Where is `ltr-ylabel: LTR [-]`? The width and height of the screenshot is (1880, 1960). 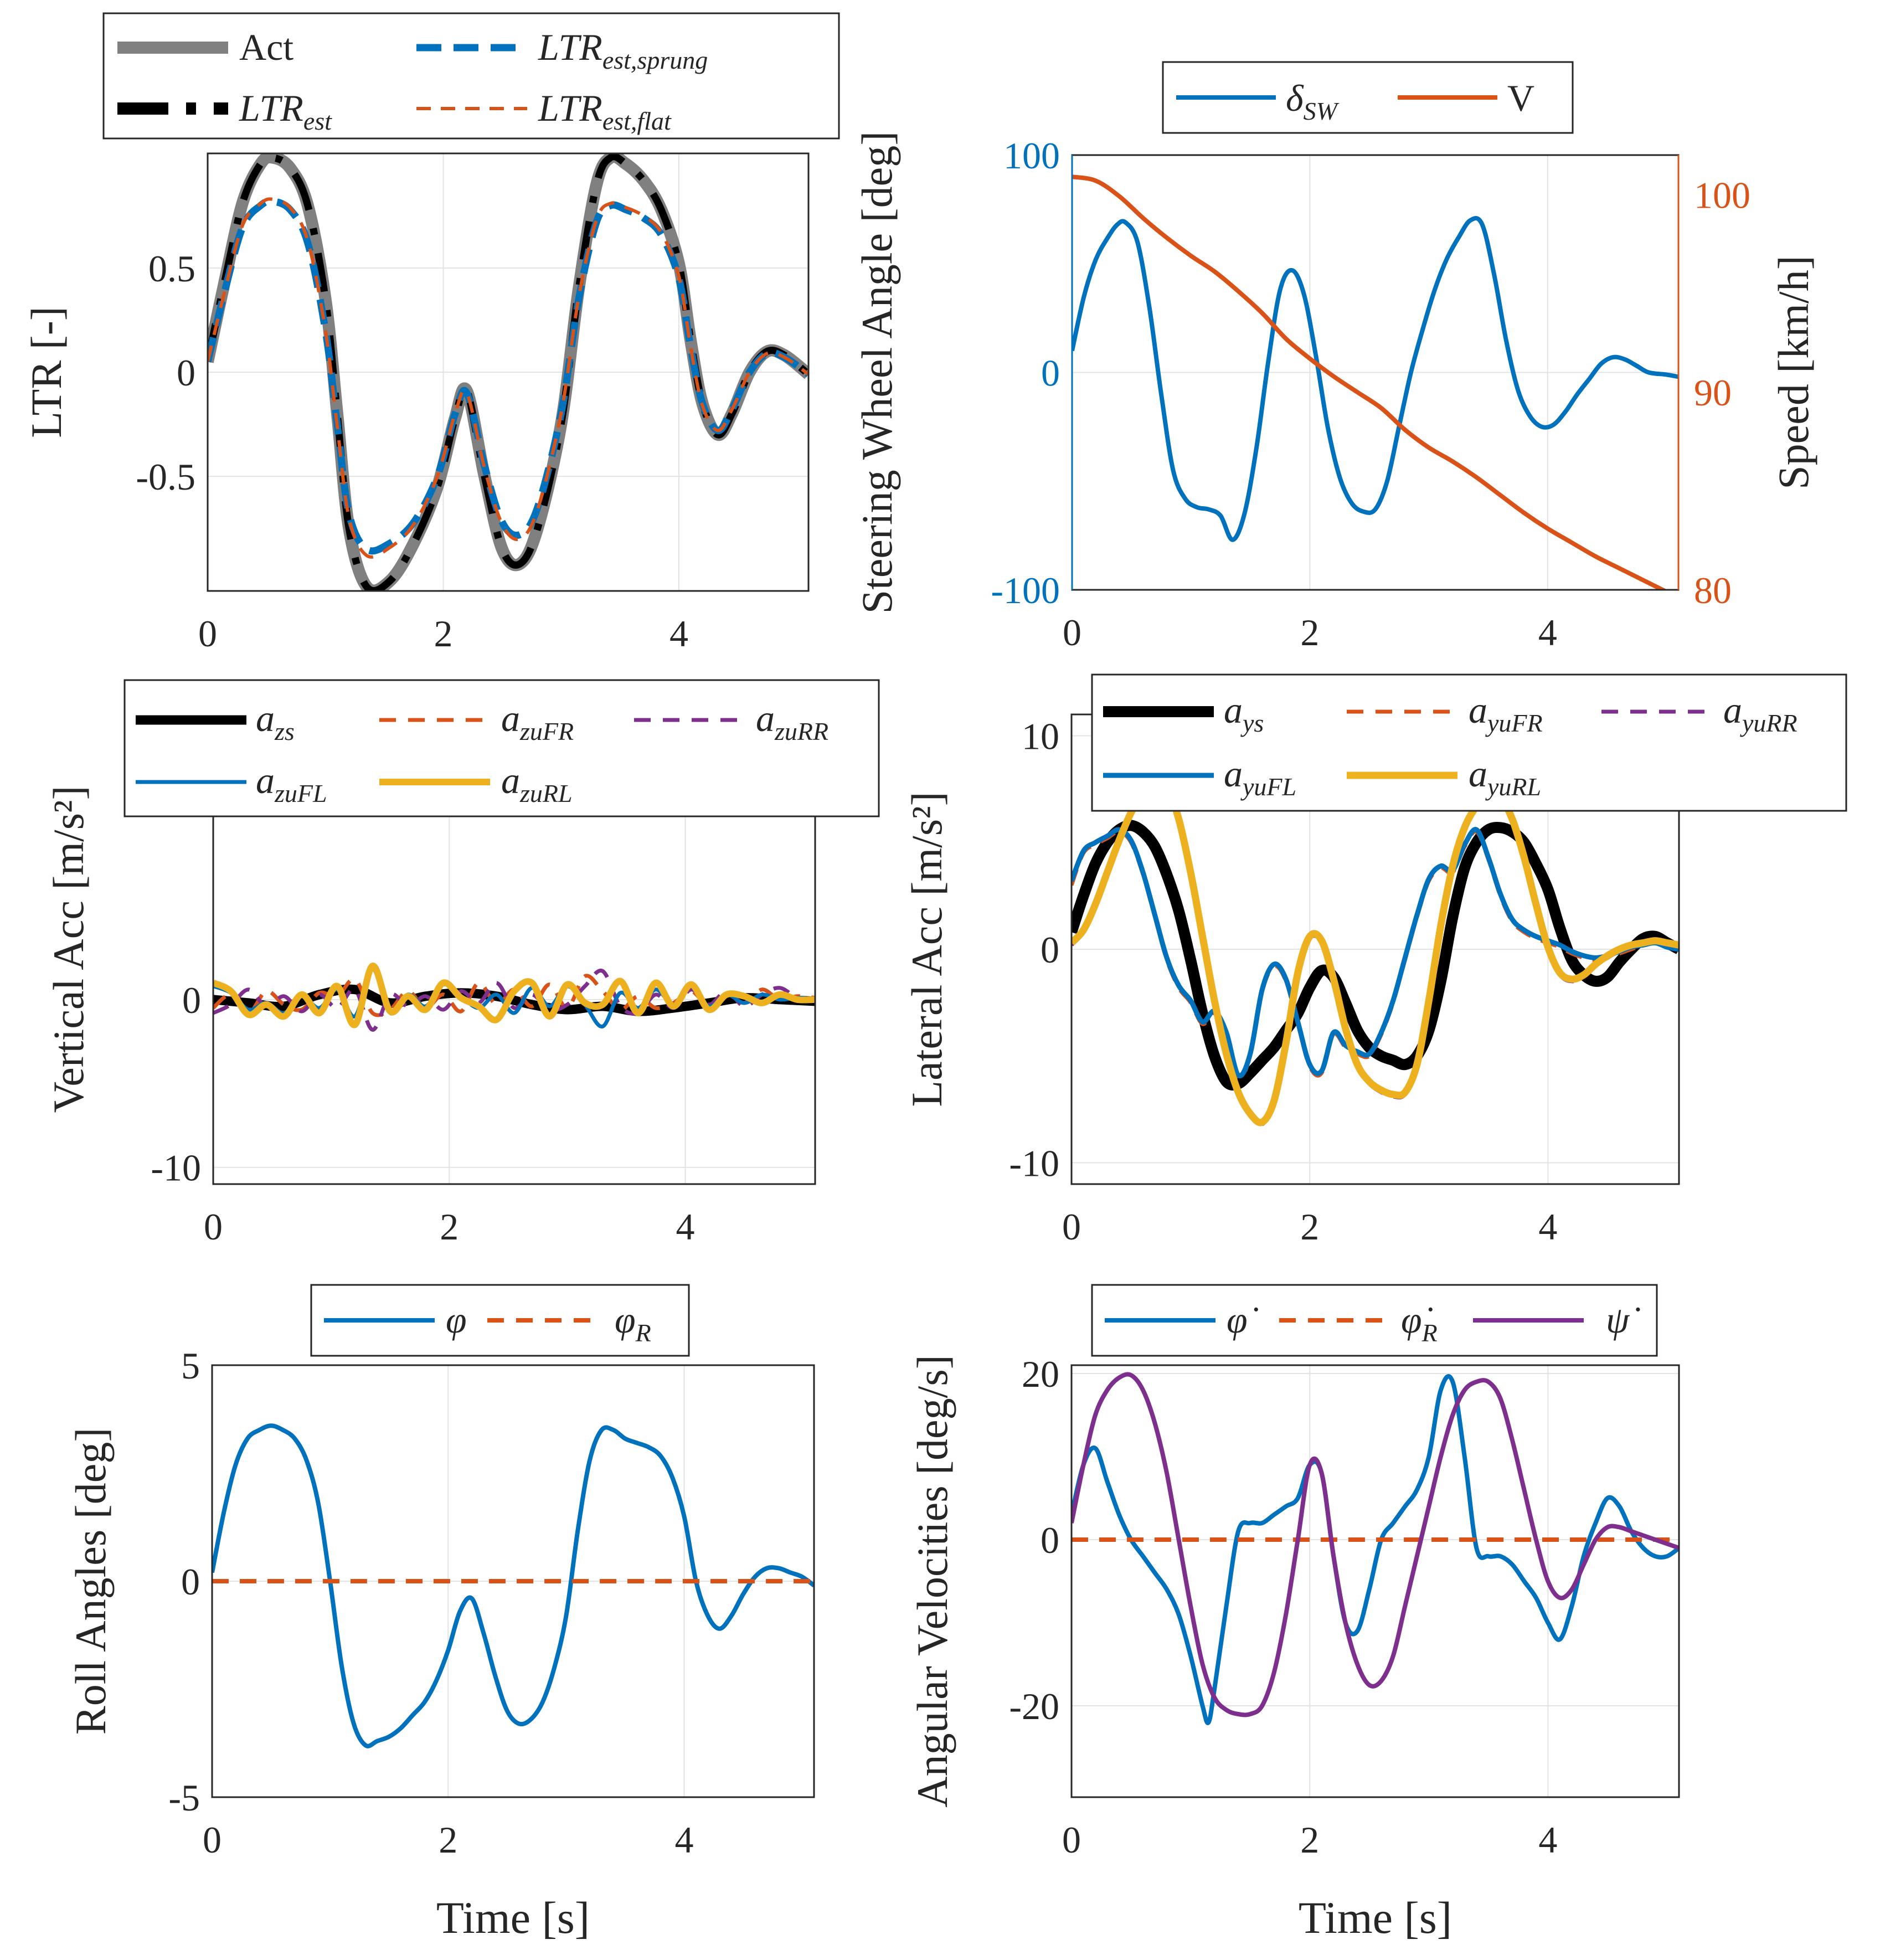 ltr-ylabel: LTR [-] is located at coordinates (46, 372).